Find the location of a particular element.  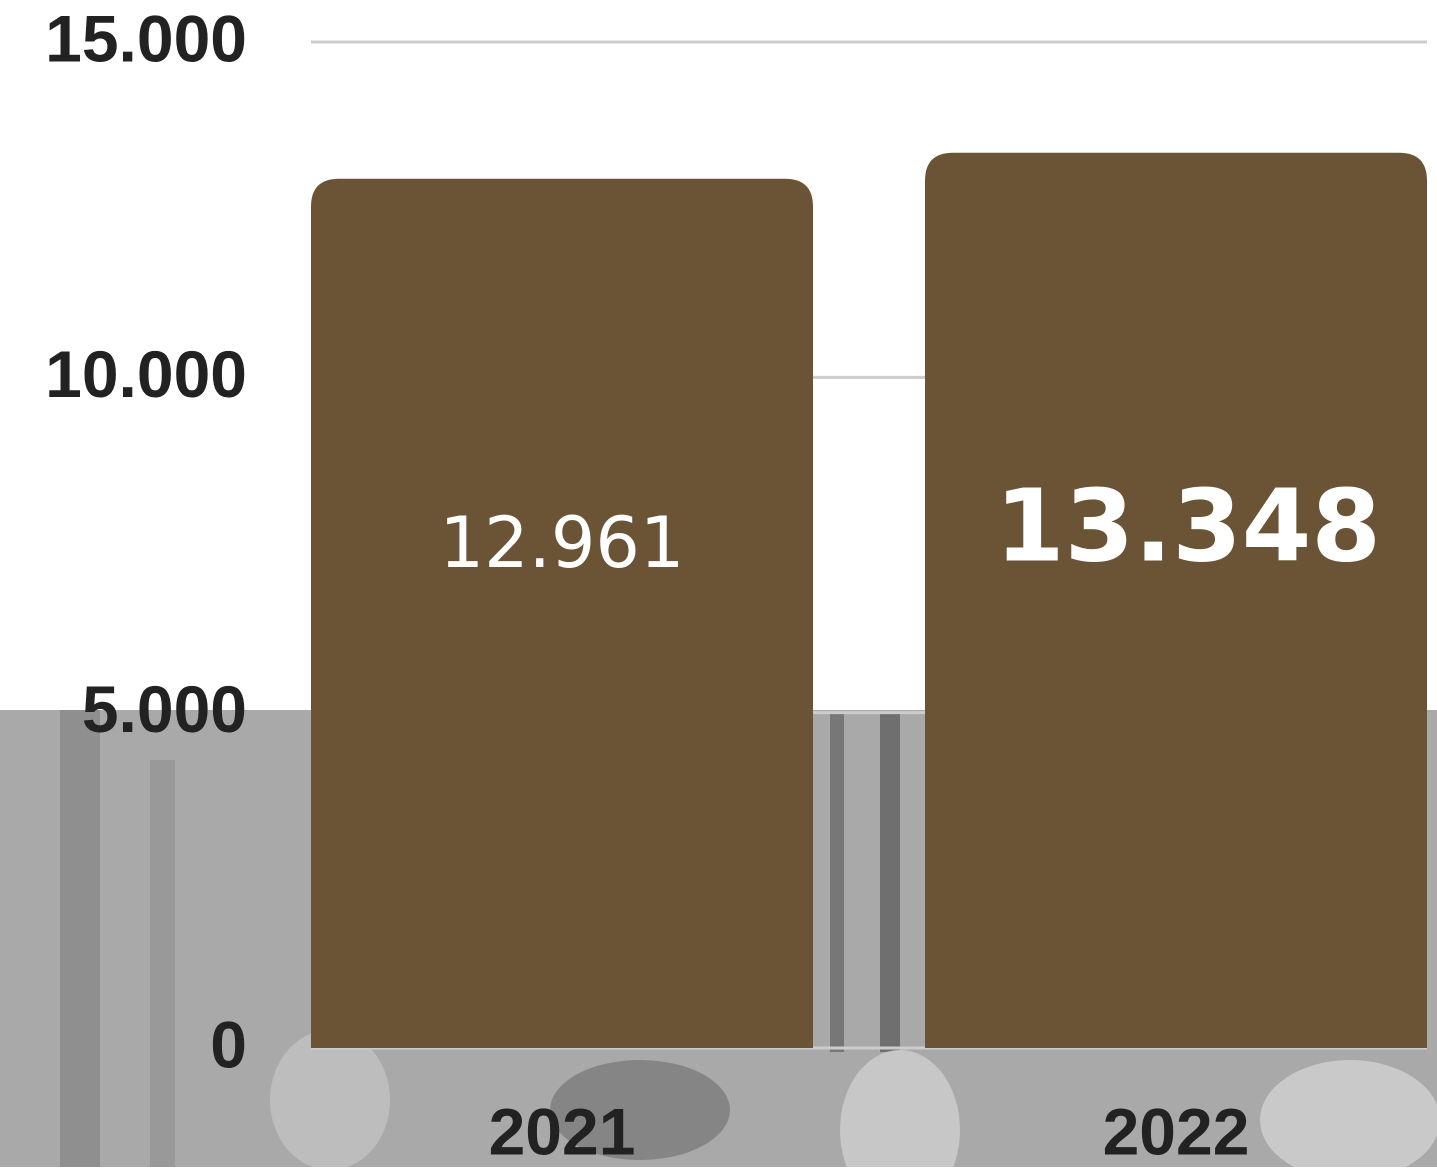

value-label: 12.961 is located at coordinates (562, 543).